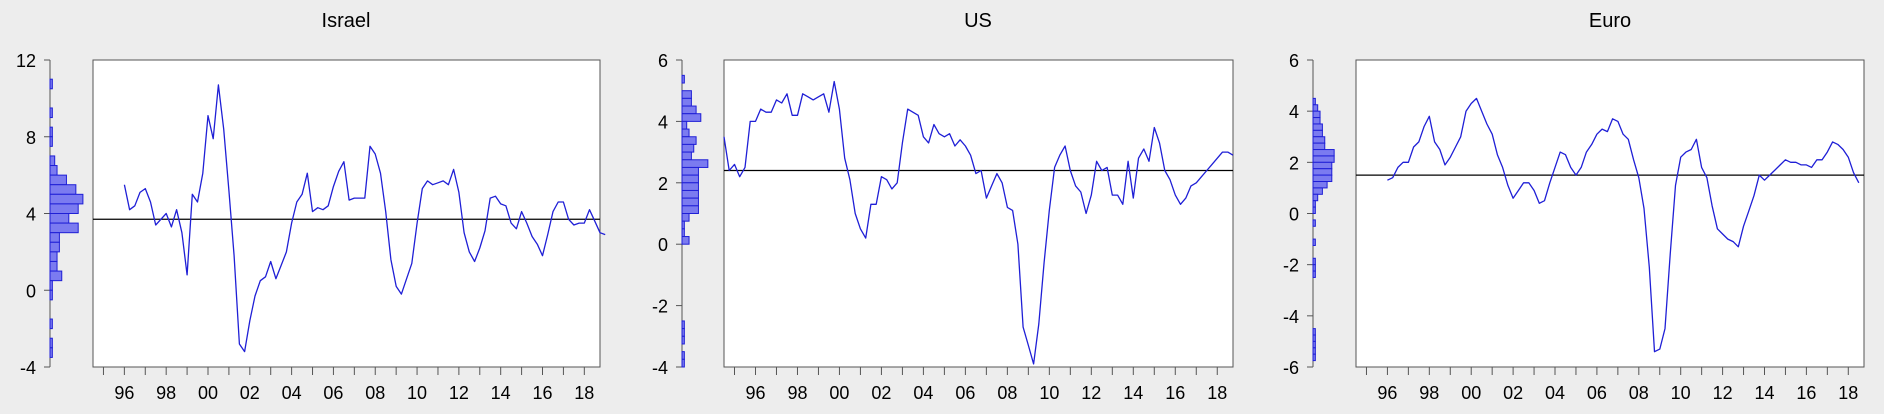 This screenshot has height=414, width=1884. What do you see at coordinates (1610, 21) in the screenshot?
I see `chart-title: Euro` at bounding box center [1610, 21].